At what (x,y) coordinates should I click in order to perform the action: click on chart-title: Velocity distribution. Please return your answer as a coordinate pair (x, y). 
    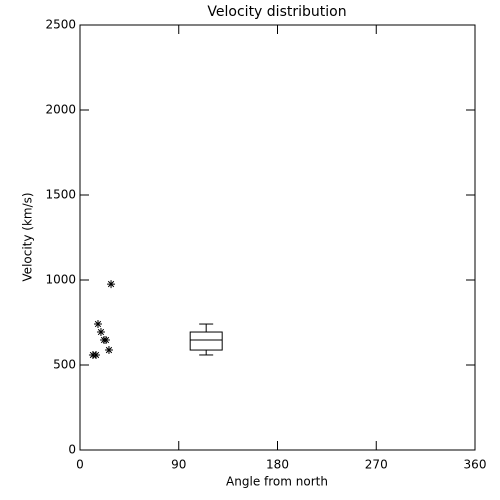
    Looking at the image, I should click on (276, 12).